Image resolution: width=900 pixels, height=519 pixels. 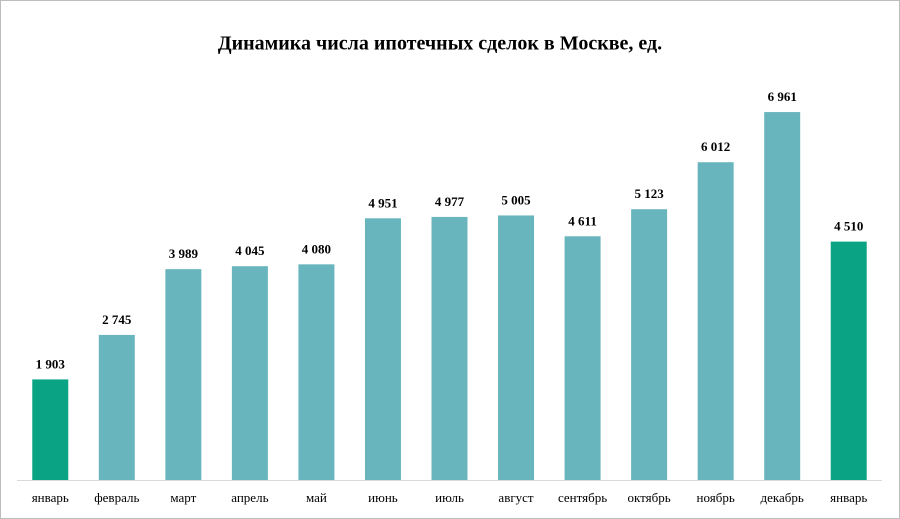 I want to click on x-tick-label: февраль, so click(x=116, y=497).